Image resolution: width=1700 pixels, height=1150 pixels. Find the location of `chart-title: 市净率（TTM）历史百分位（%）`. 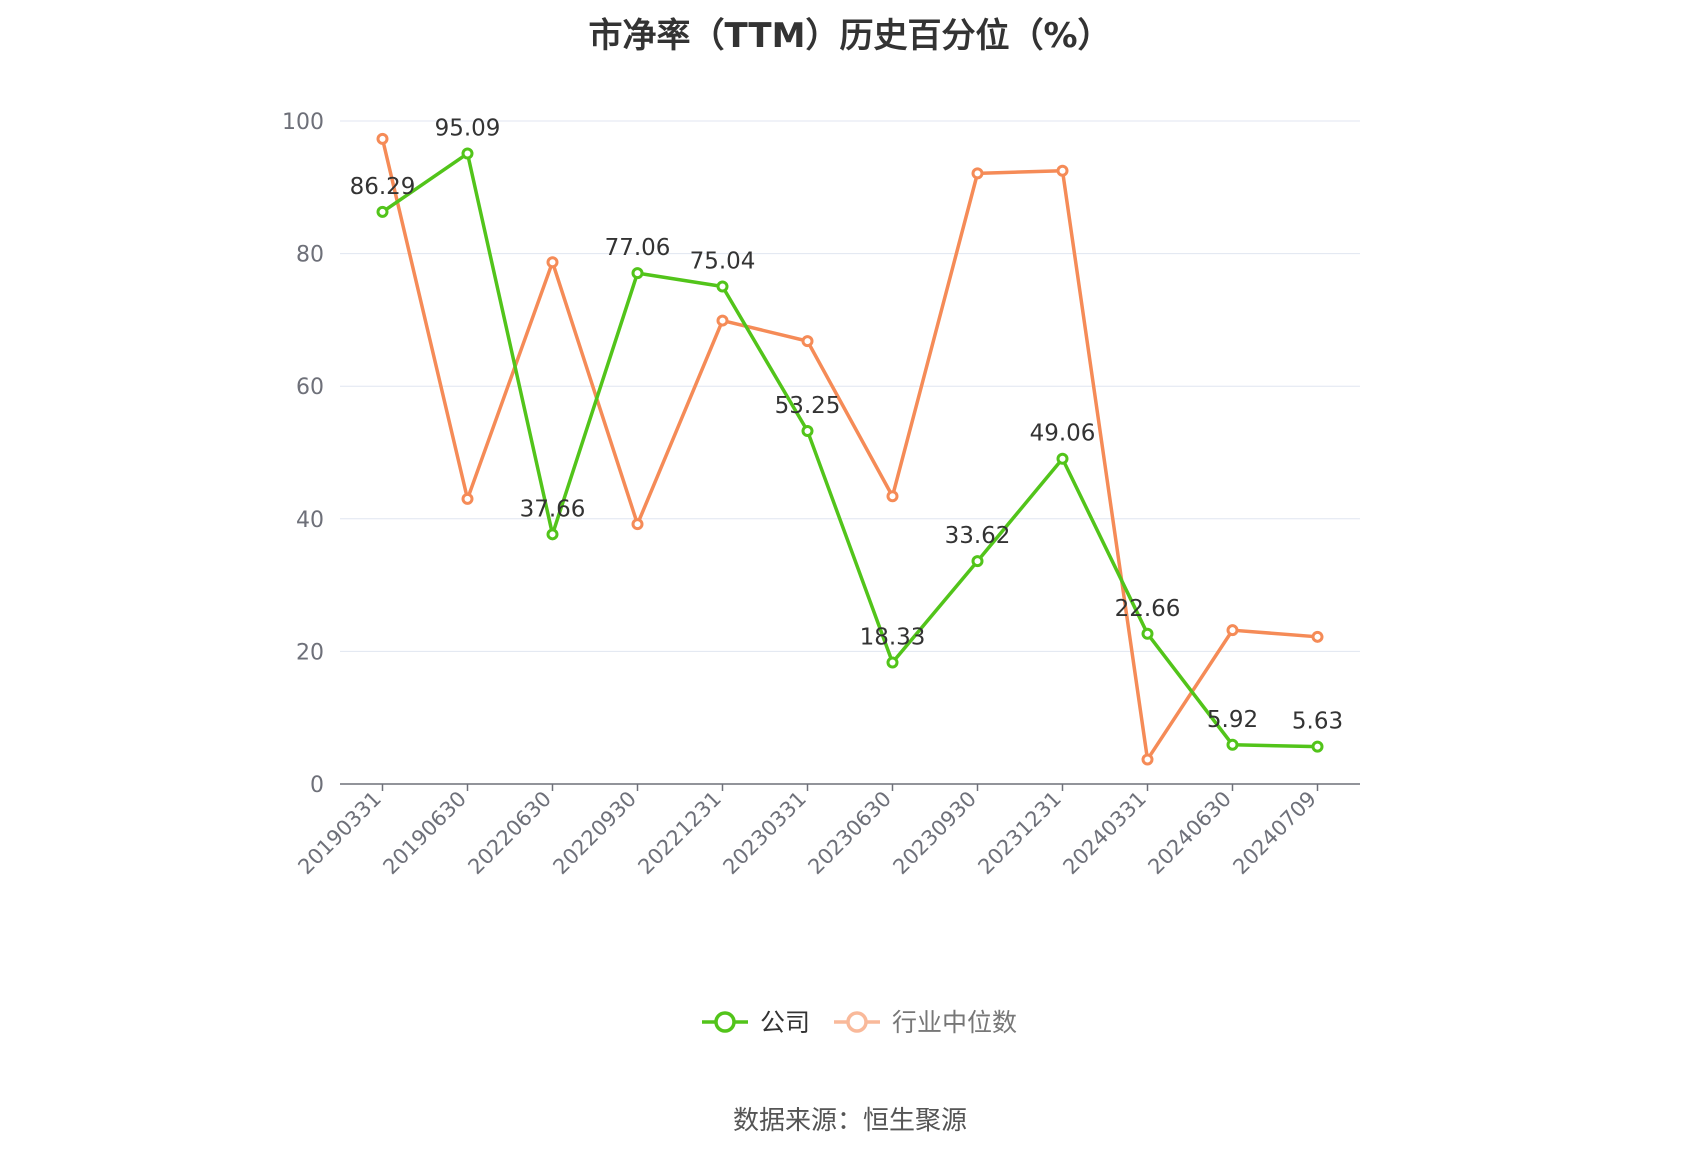

chart-title: 市净率（TTM）历史百分位（%） is located at coordinates (850, 36).